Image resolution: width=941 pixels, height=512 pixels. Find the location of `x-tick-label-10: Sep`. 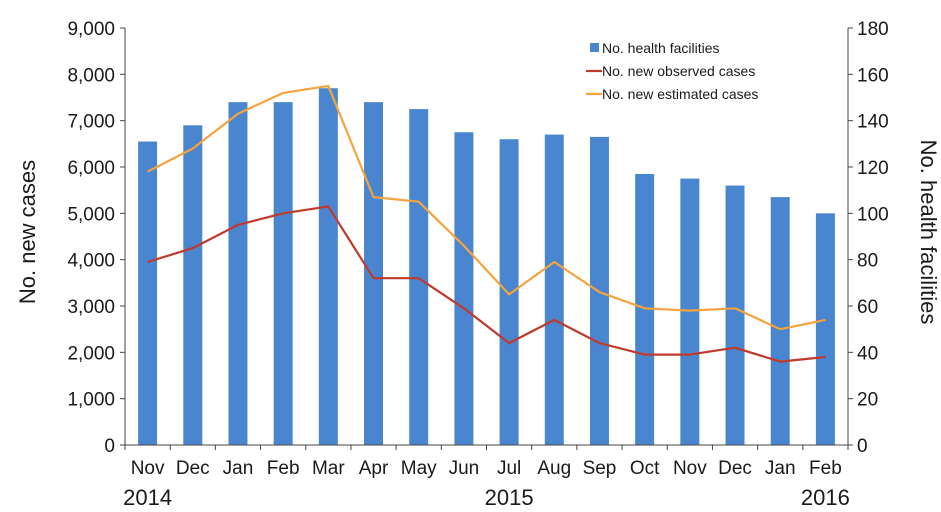

x-tick-label-10: Sep is located at coordinates (600, 468).